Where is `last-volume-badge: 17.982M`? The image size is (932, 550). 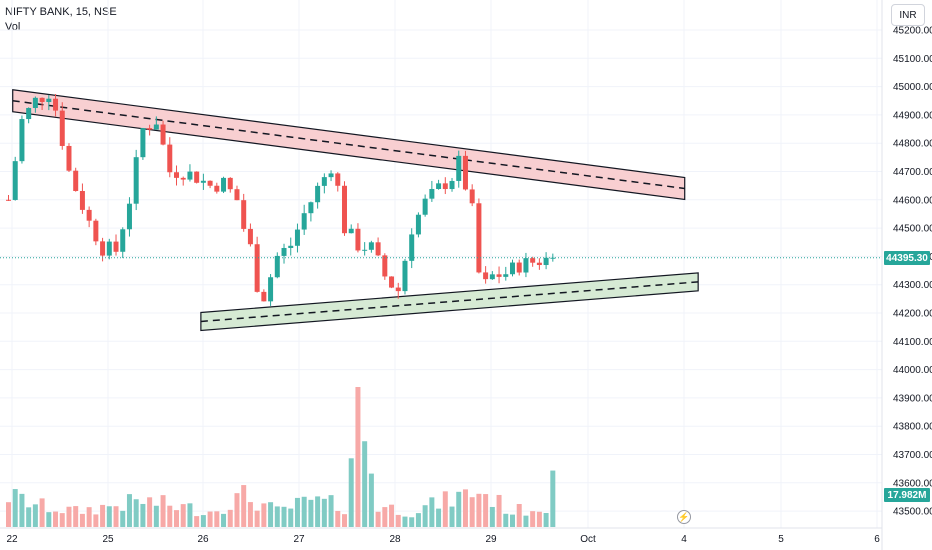 last-volume-badge: 17.982M is located at coordinates (907, 495).